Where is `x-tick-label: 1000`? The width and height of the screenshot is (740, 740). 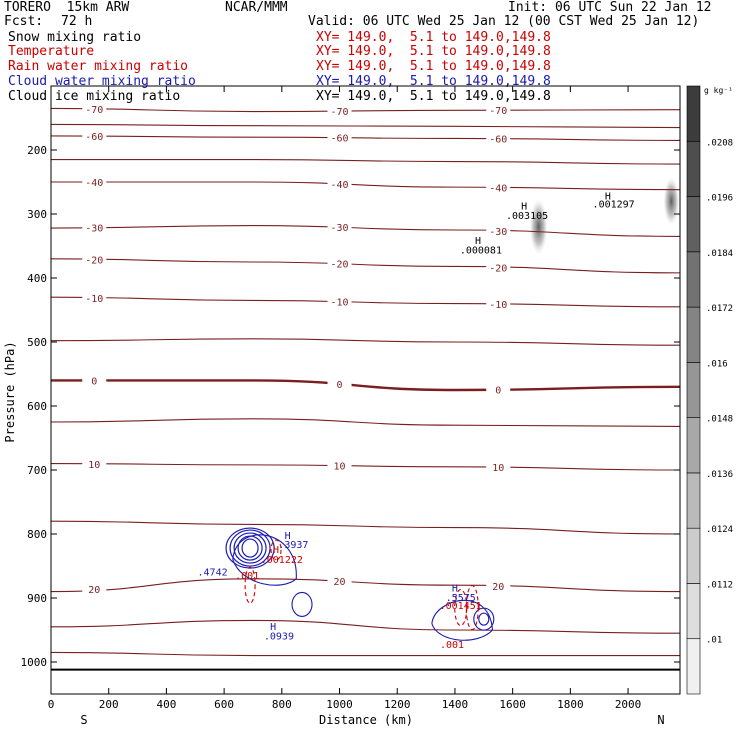
x-tick-label: 1000 is located at coordinates (339, 704).